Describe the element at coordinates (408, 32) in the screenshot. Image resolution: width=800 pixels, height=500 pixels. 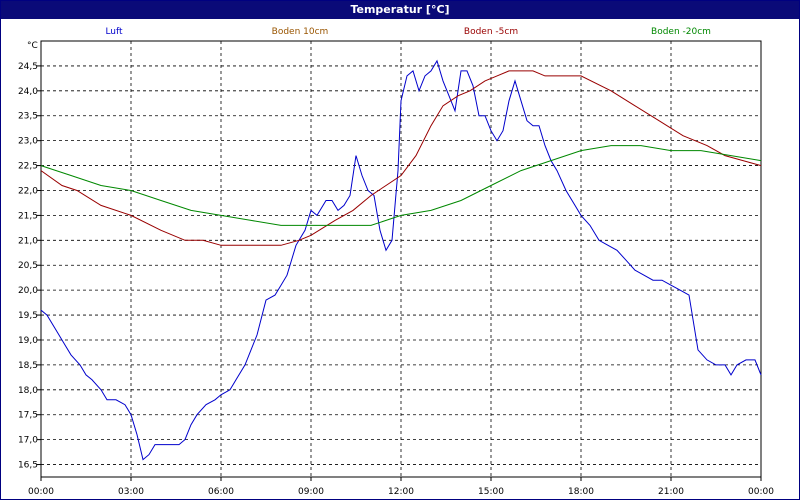
I see `legend: Luft Boden 10cm Boden -5cm Boden -20cm` at that location.